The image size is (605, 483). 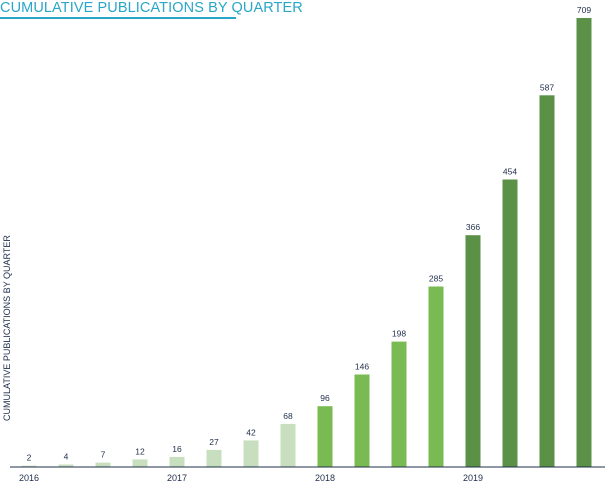 I want to click on value-label: 68, so click(x=288, y=416).